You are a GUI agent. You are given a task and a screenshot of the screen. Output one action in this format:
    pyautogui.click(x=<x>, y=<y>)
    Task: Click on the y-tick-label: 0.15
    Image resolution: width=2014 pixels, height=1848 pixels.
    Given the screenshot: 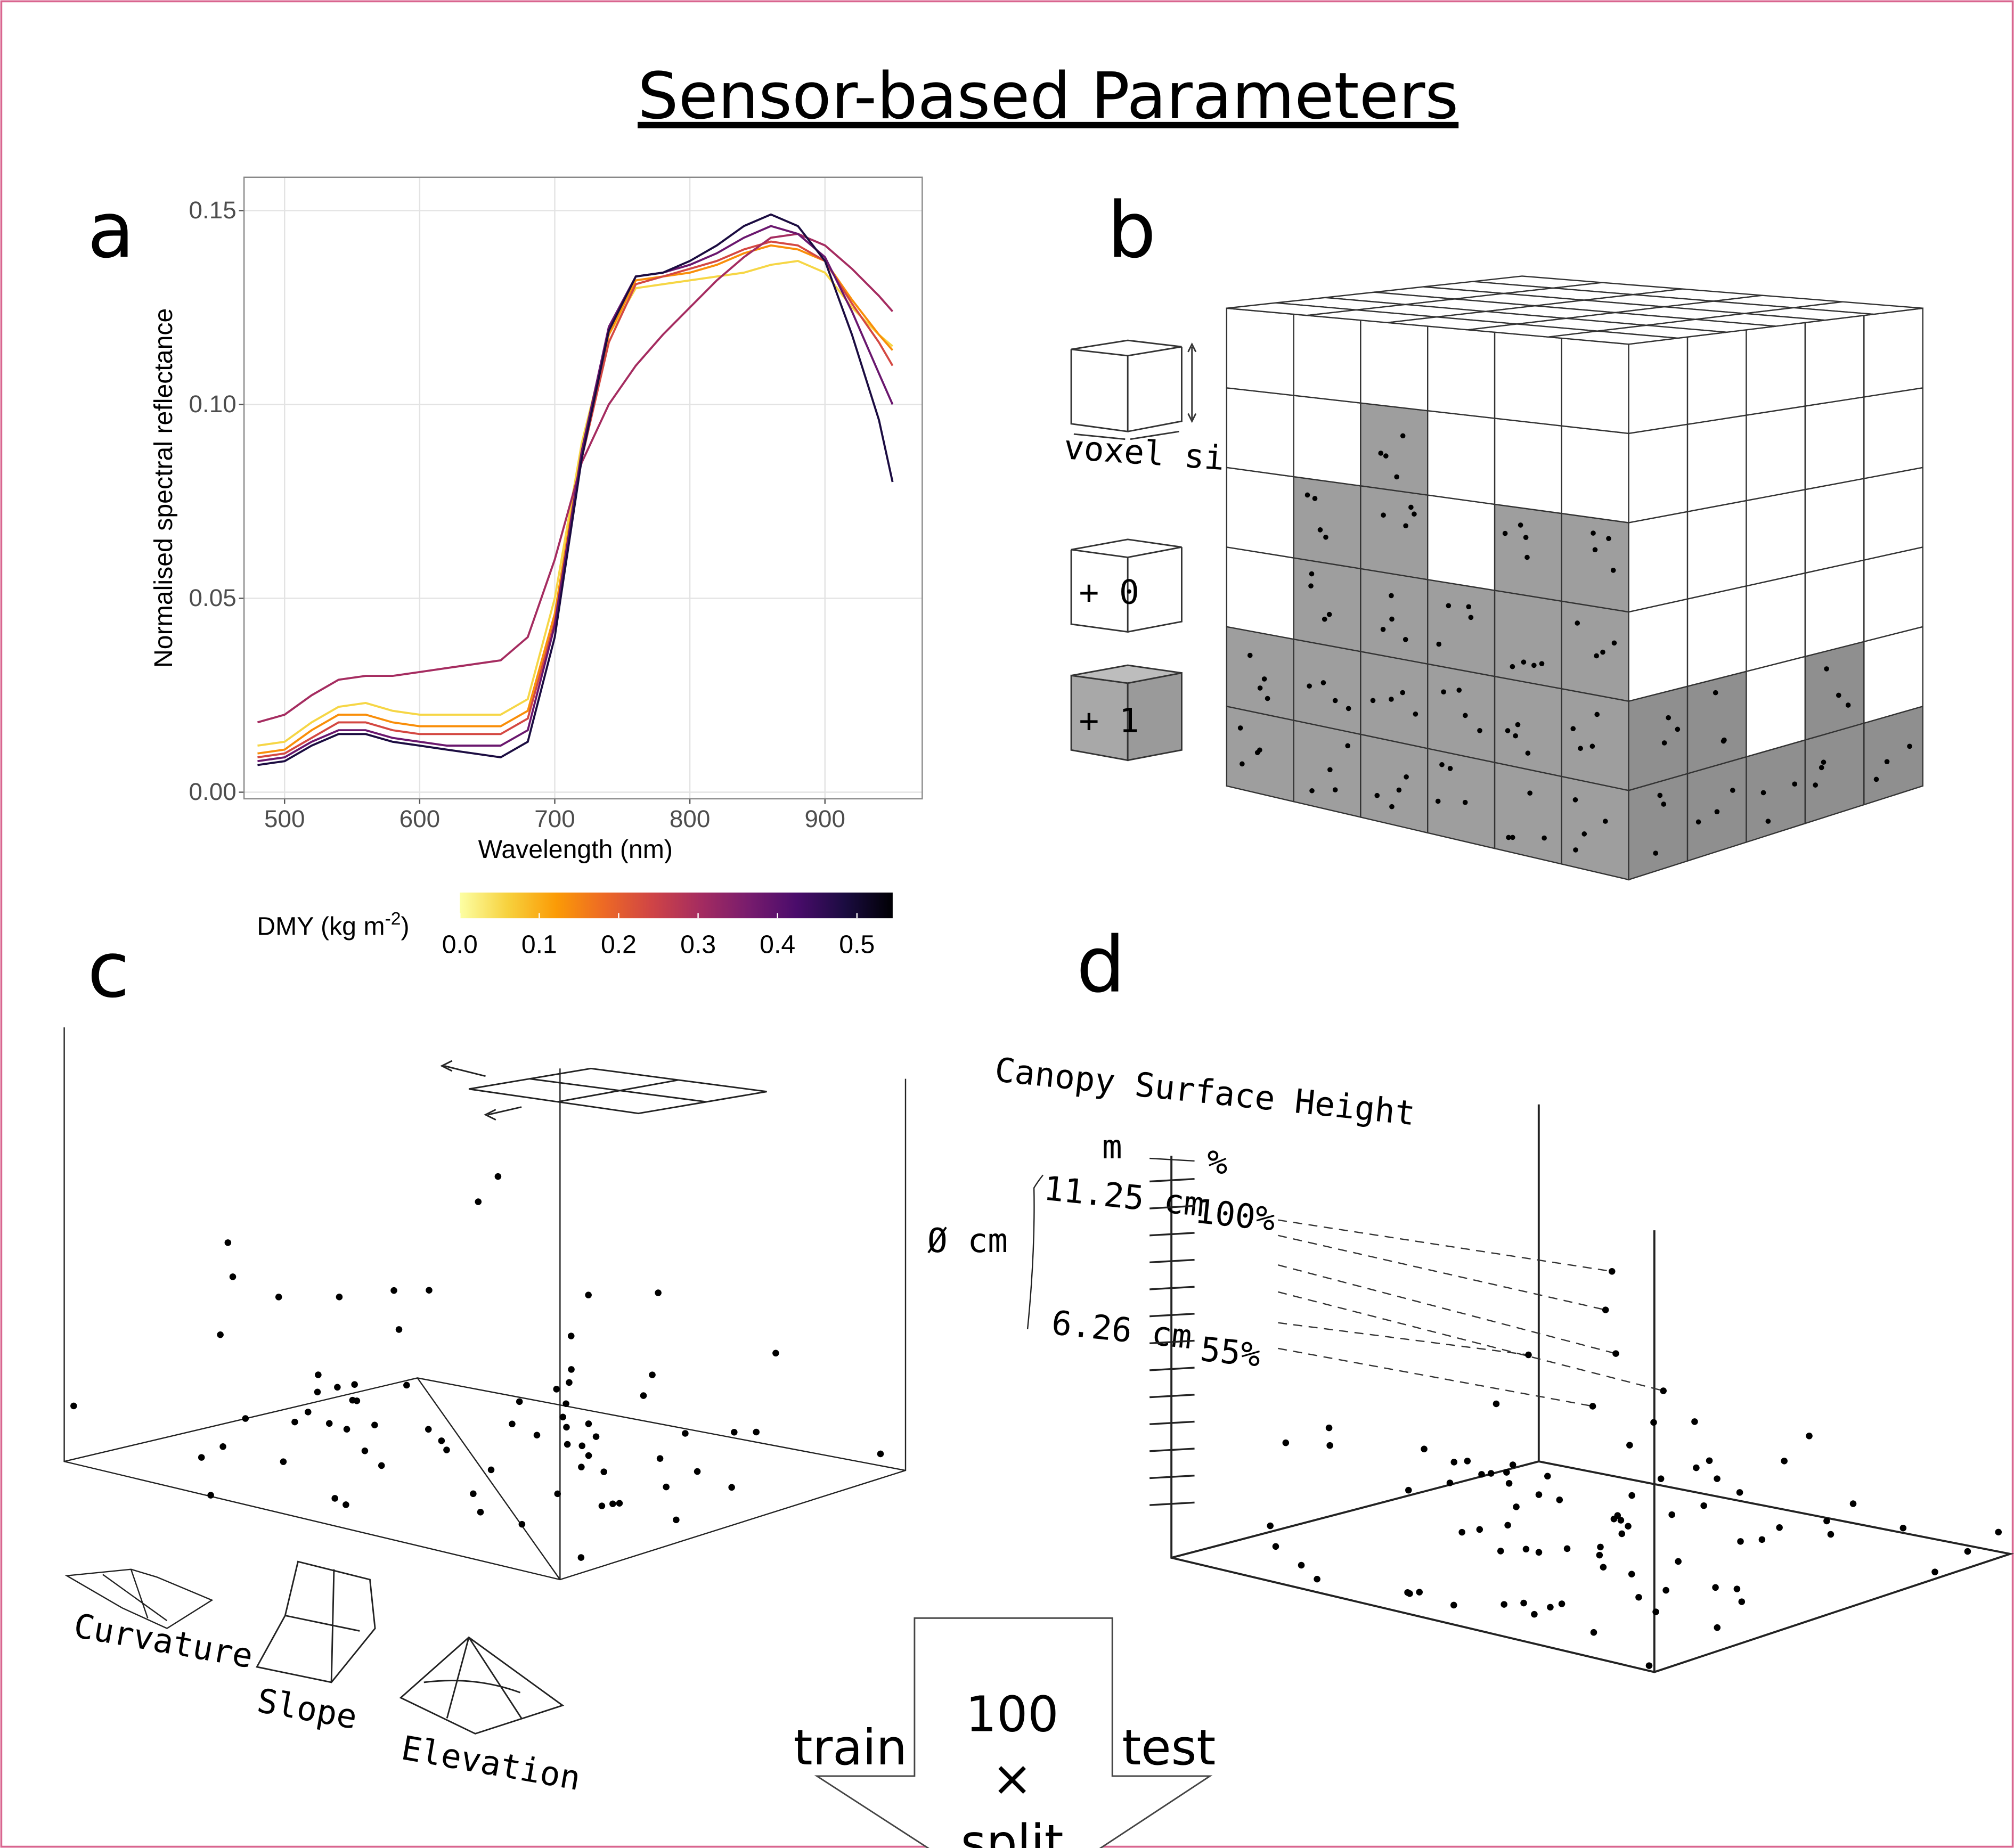 What is the action you would take?
    pyautogui.click(x=213, y=210)
    